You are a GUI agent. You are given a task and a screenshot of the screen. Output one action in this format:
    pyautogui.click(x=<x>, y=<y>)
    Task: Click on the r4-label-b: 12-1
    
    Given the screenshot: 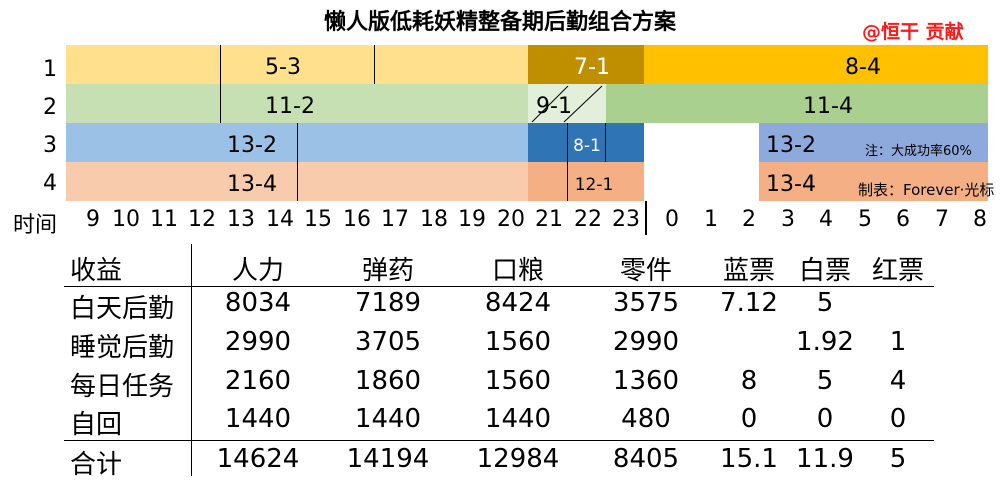 What is the action you would take?
    pyautogui.click(x=594, y=185)
    